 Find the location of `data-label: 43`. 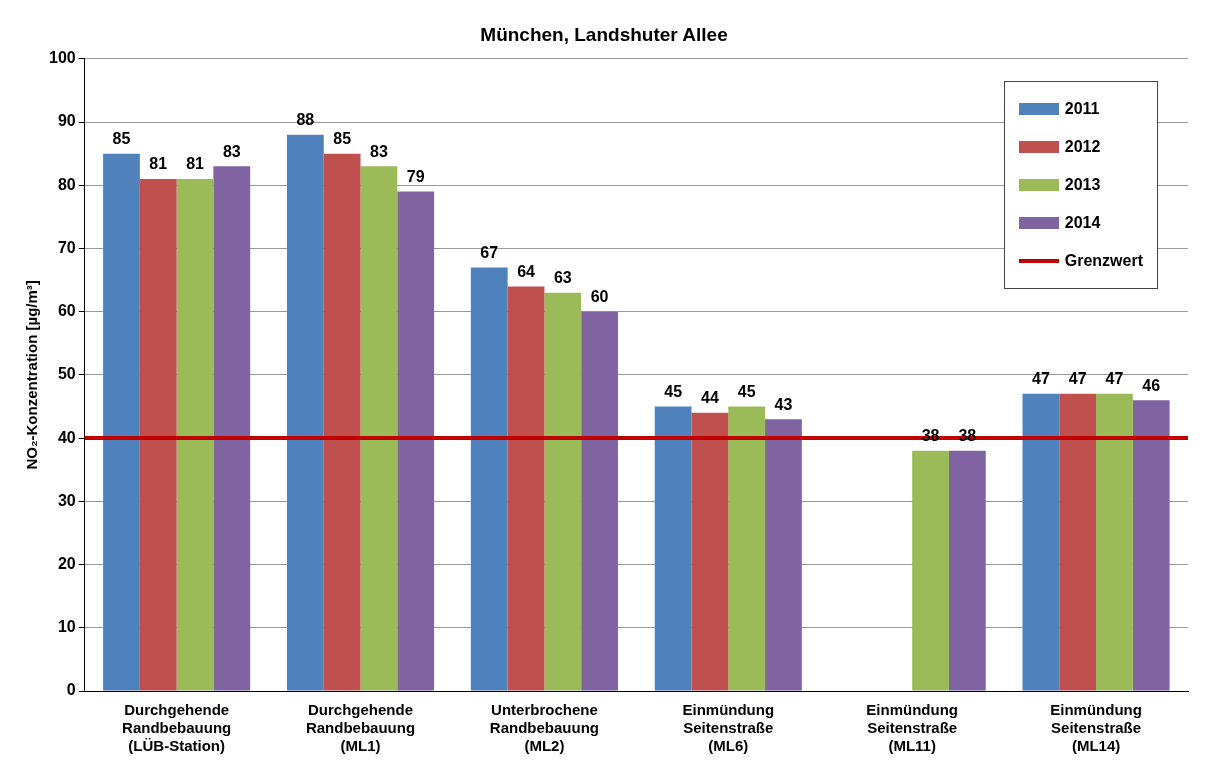

data-label: 43 is located at coordinates (783, 404).